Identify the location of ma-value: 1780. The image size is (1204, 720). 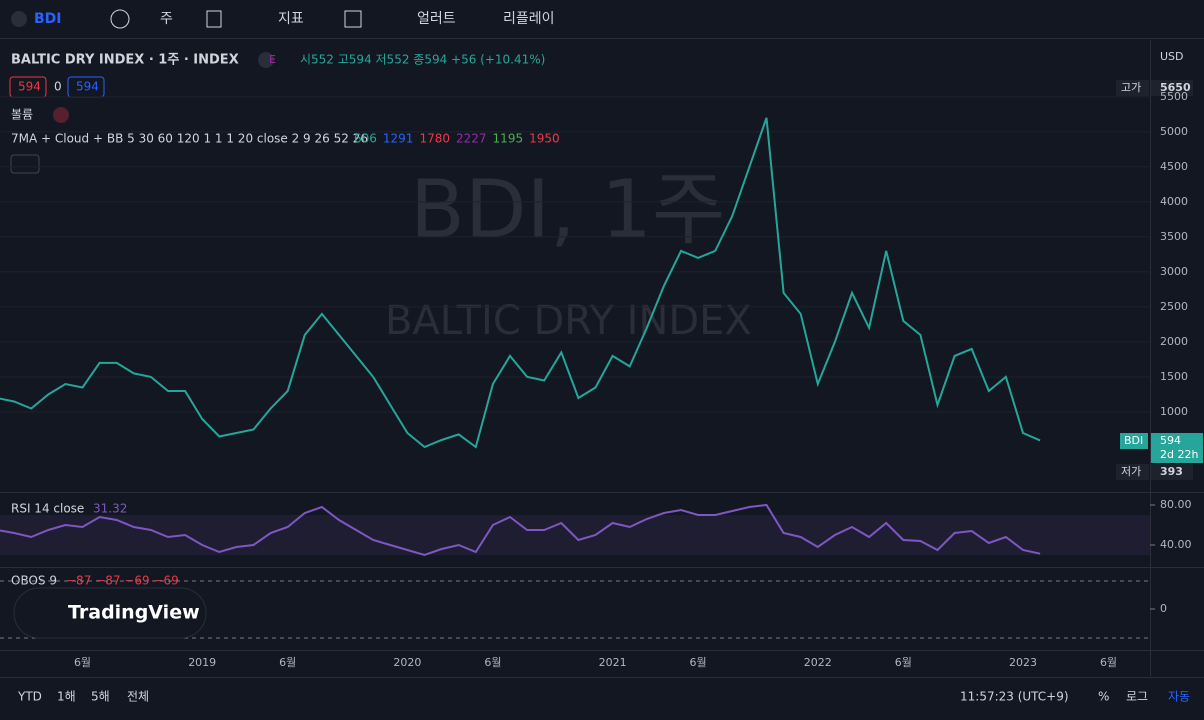
(434, 139).